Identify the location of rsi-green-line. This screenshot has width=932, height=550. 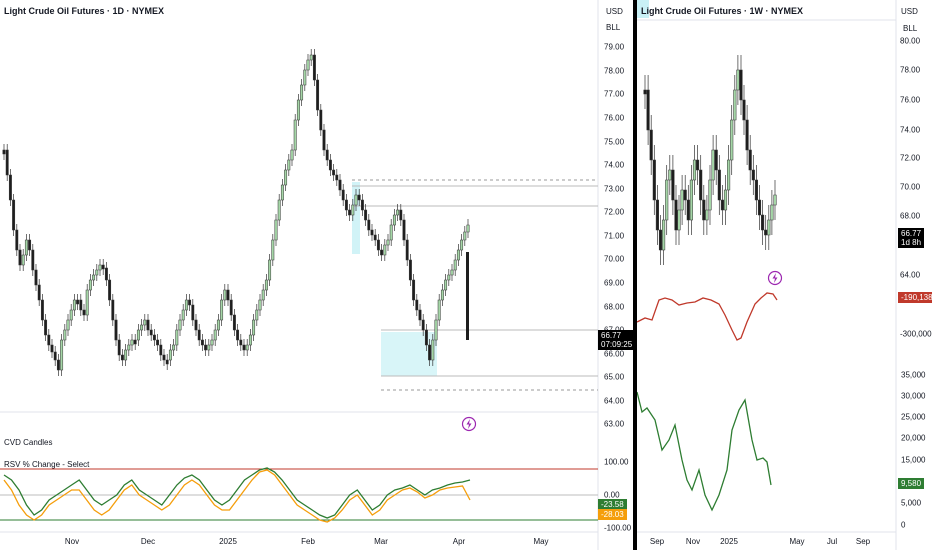
(237, 493).